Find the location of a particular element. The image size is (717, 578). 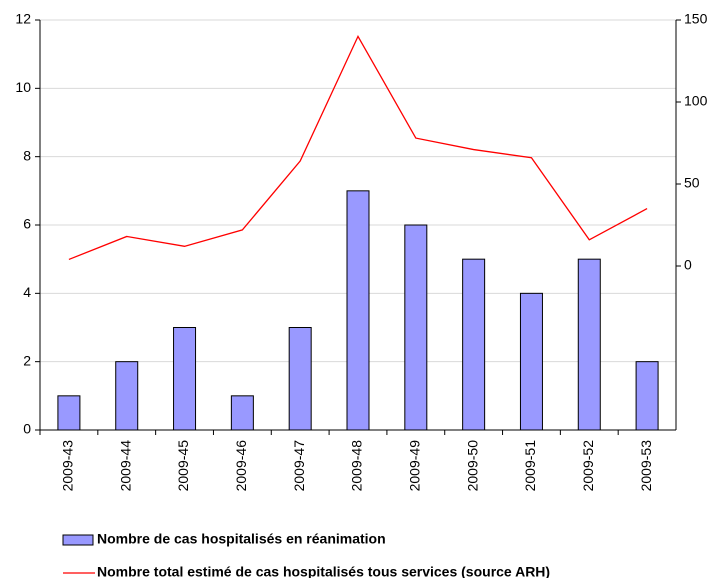

x-tick-label: 2009-44 is located at coordinates (125, 466).